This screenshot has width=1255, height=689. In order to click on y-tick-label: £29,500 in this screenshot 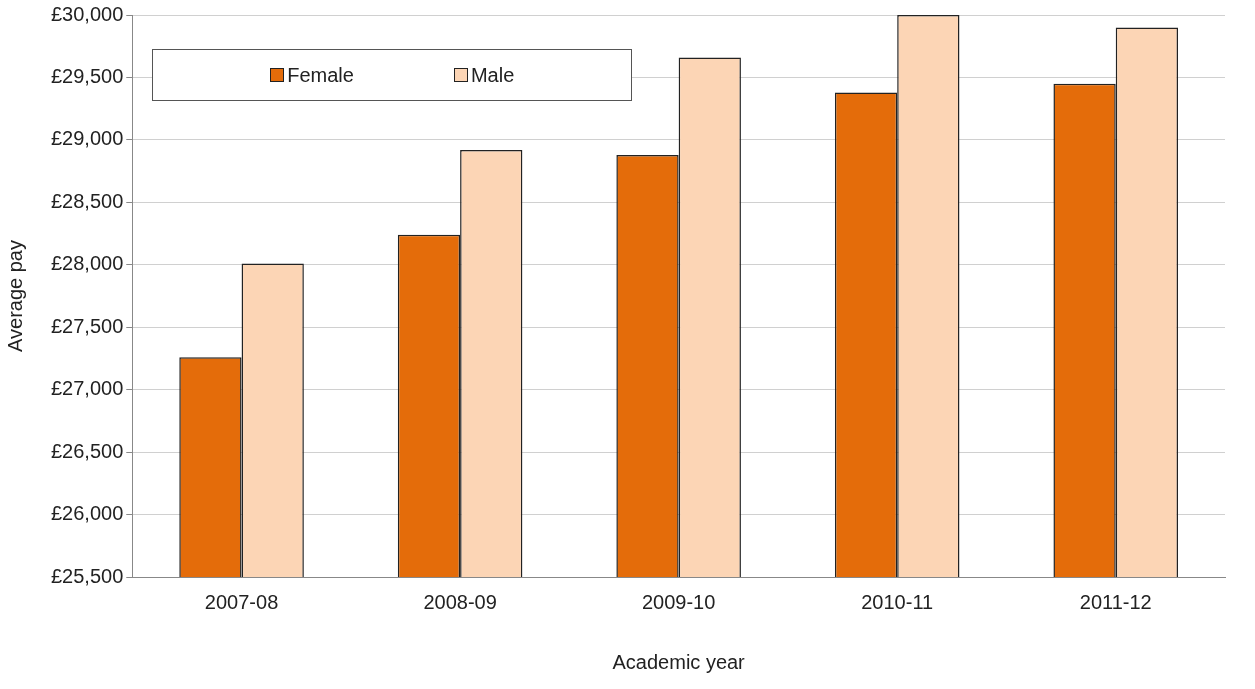, I will do `click(87, 75)`.